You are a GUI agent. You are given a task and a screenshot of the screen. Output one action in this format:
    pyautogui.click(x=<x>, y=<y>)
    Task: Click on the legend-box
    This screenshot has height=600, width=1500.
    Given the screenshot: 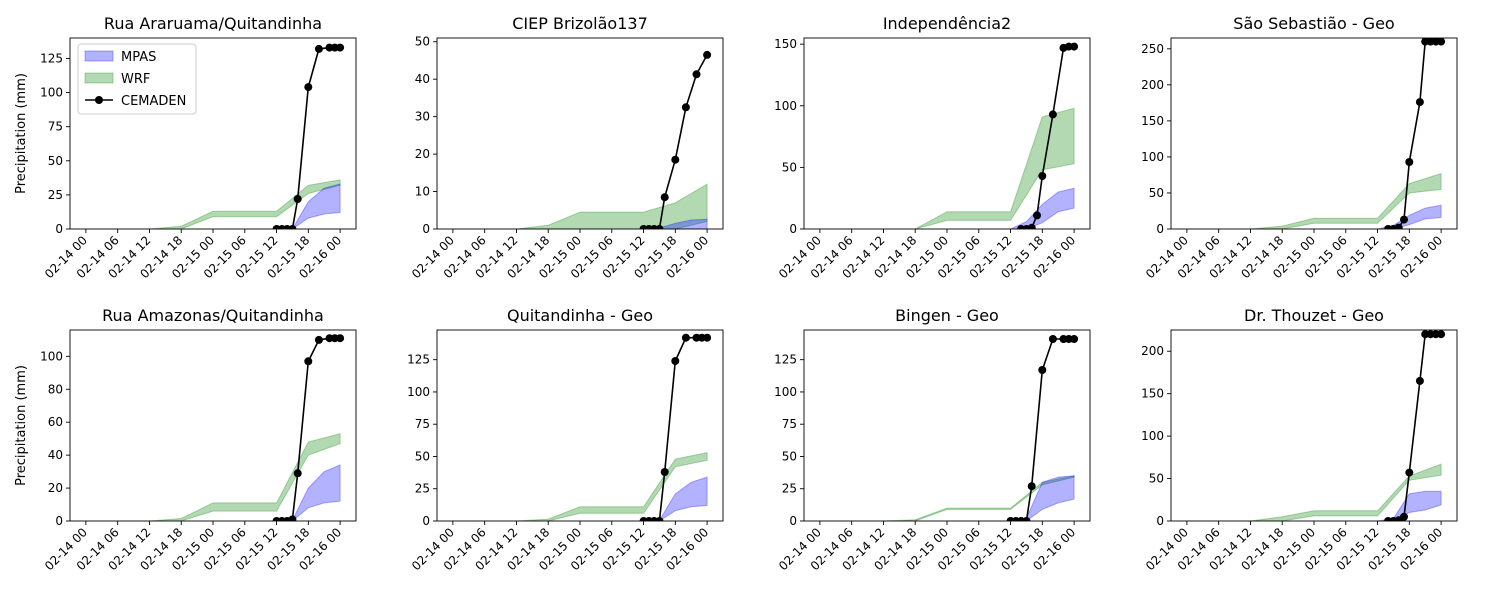 What is the action you would take?
    pyautogui.click(x=137, y=79)
    